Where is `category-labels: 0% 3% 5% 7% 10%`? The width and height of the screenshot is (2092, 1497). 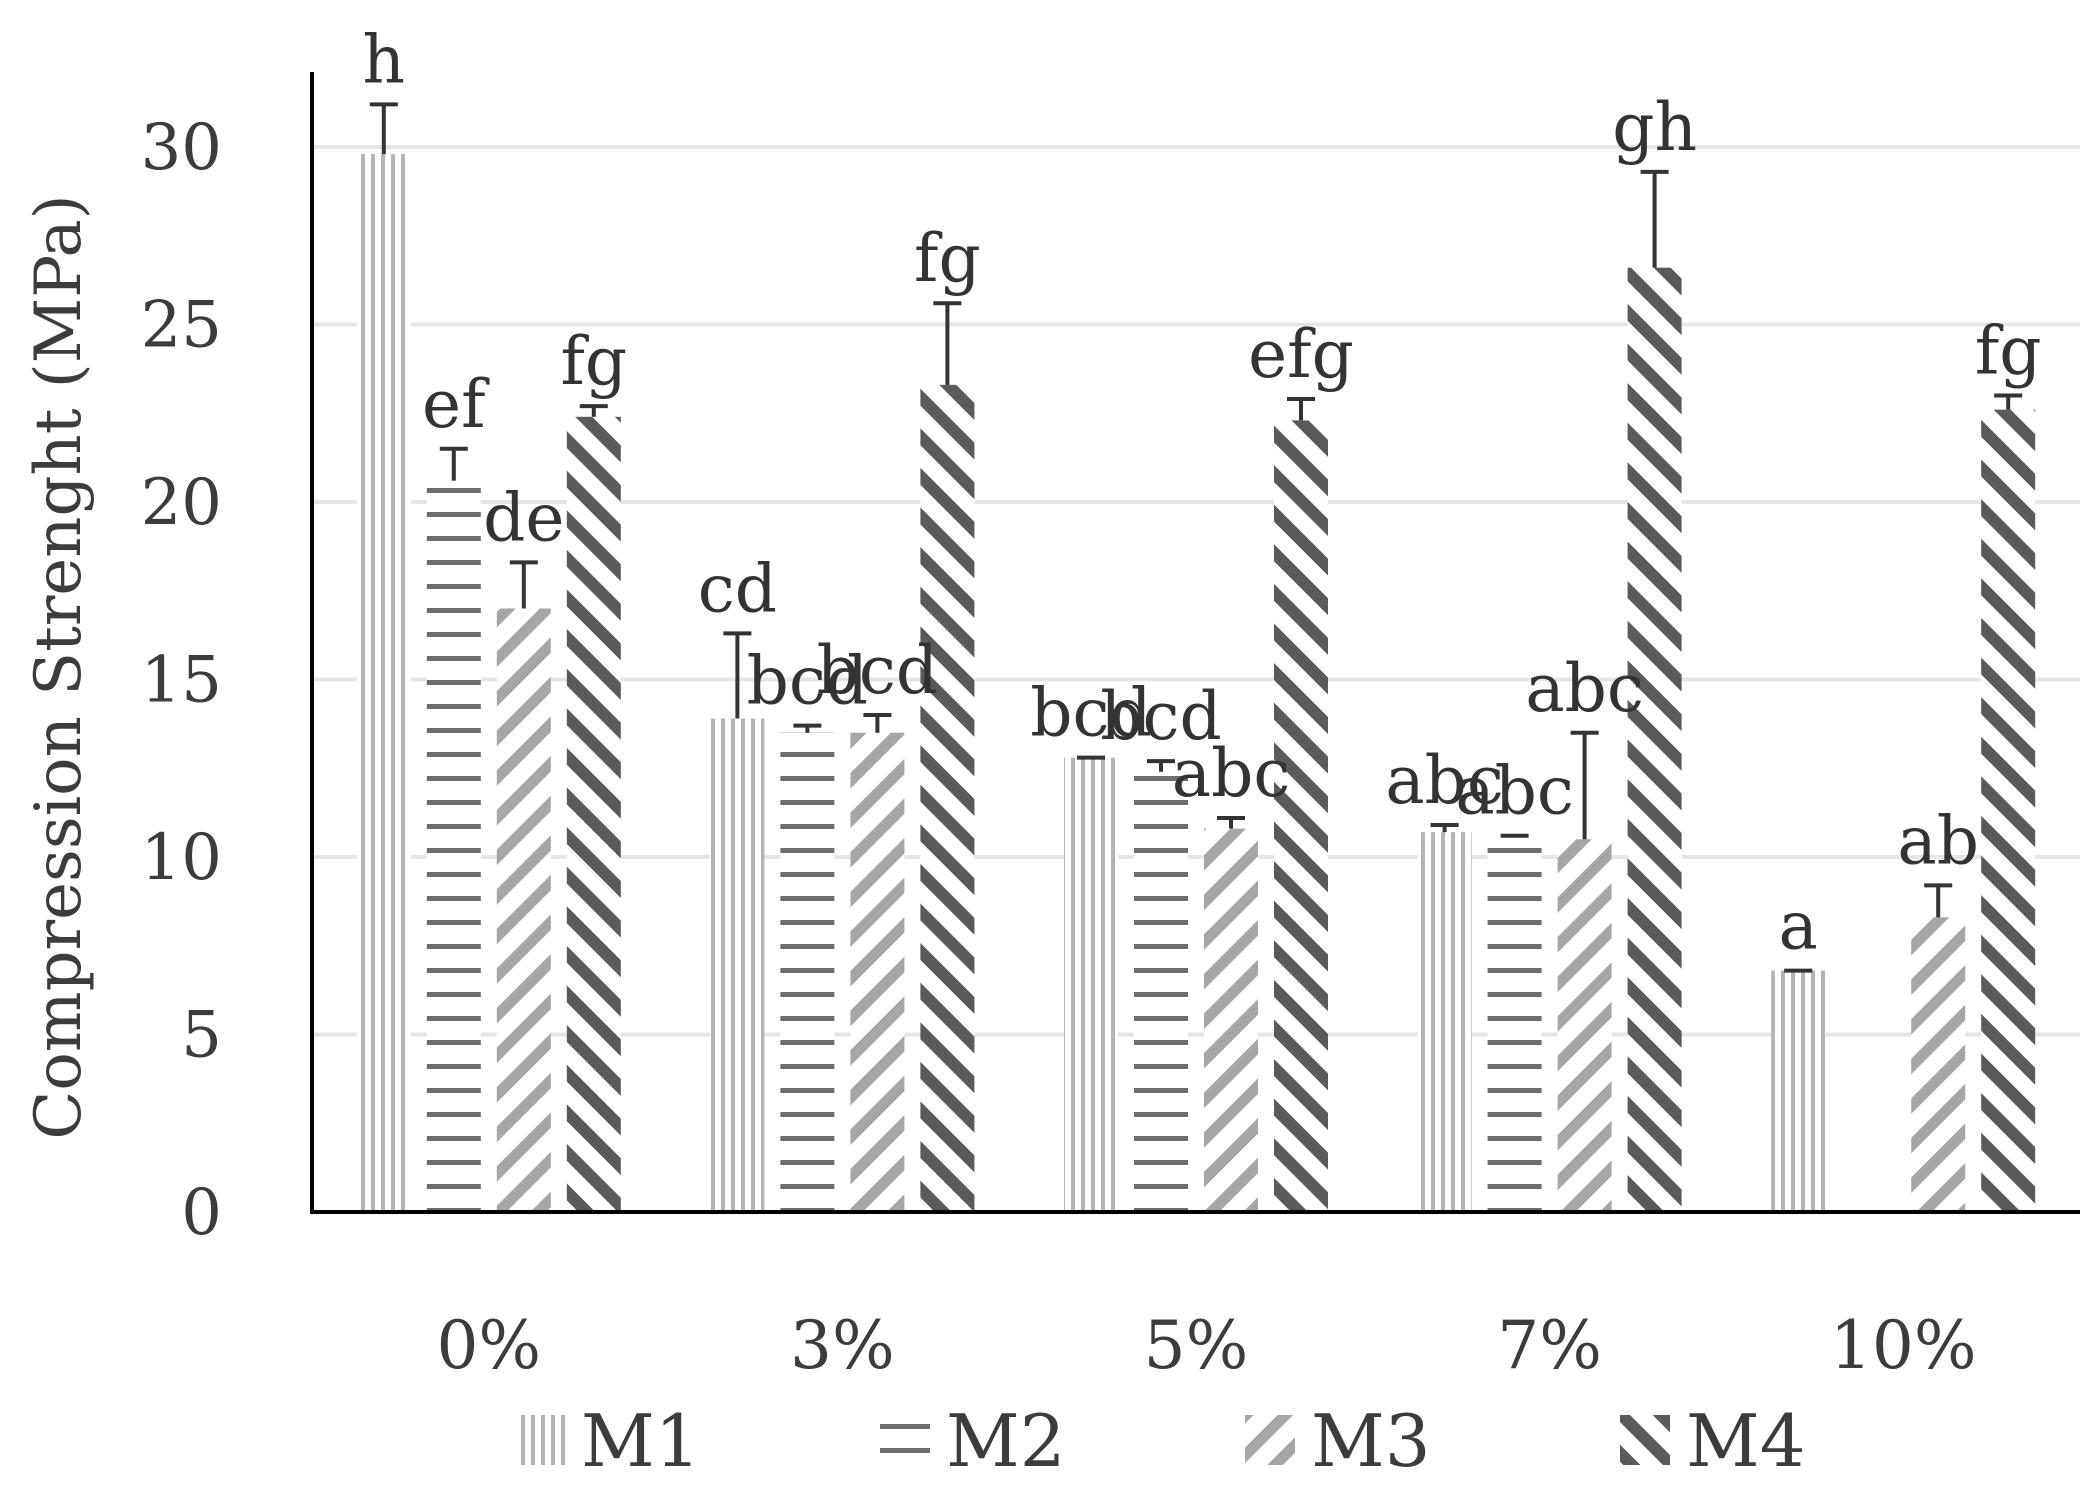
category-labels: 0% 3% 5% 7% 10% is located at coordinates (1206, 1345).